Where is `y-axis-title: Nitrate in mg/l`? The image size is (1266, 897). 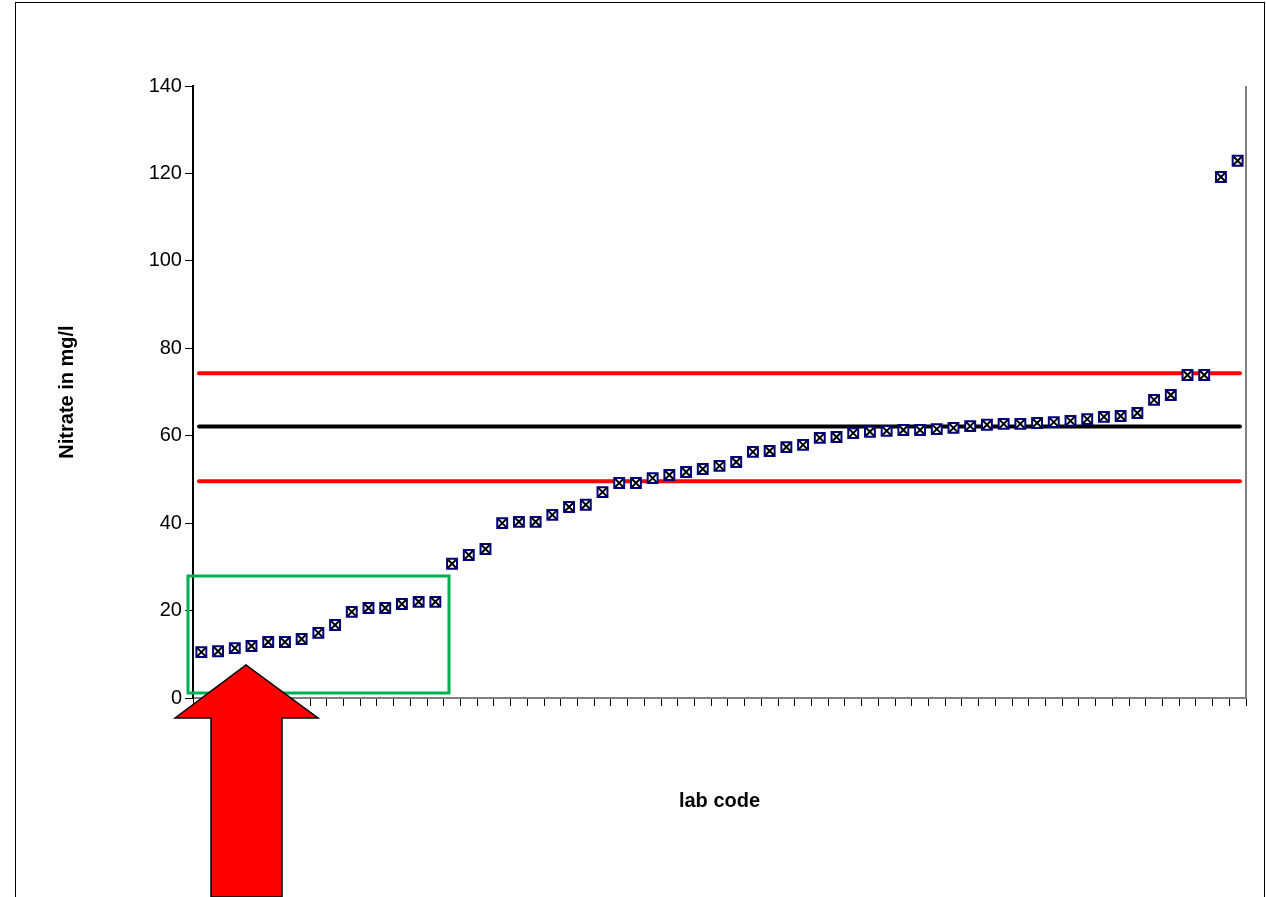
y-axis-title: Nitrate in mg/l is located at coordinates (65, 392).